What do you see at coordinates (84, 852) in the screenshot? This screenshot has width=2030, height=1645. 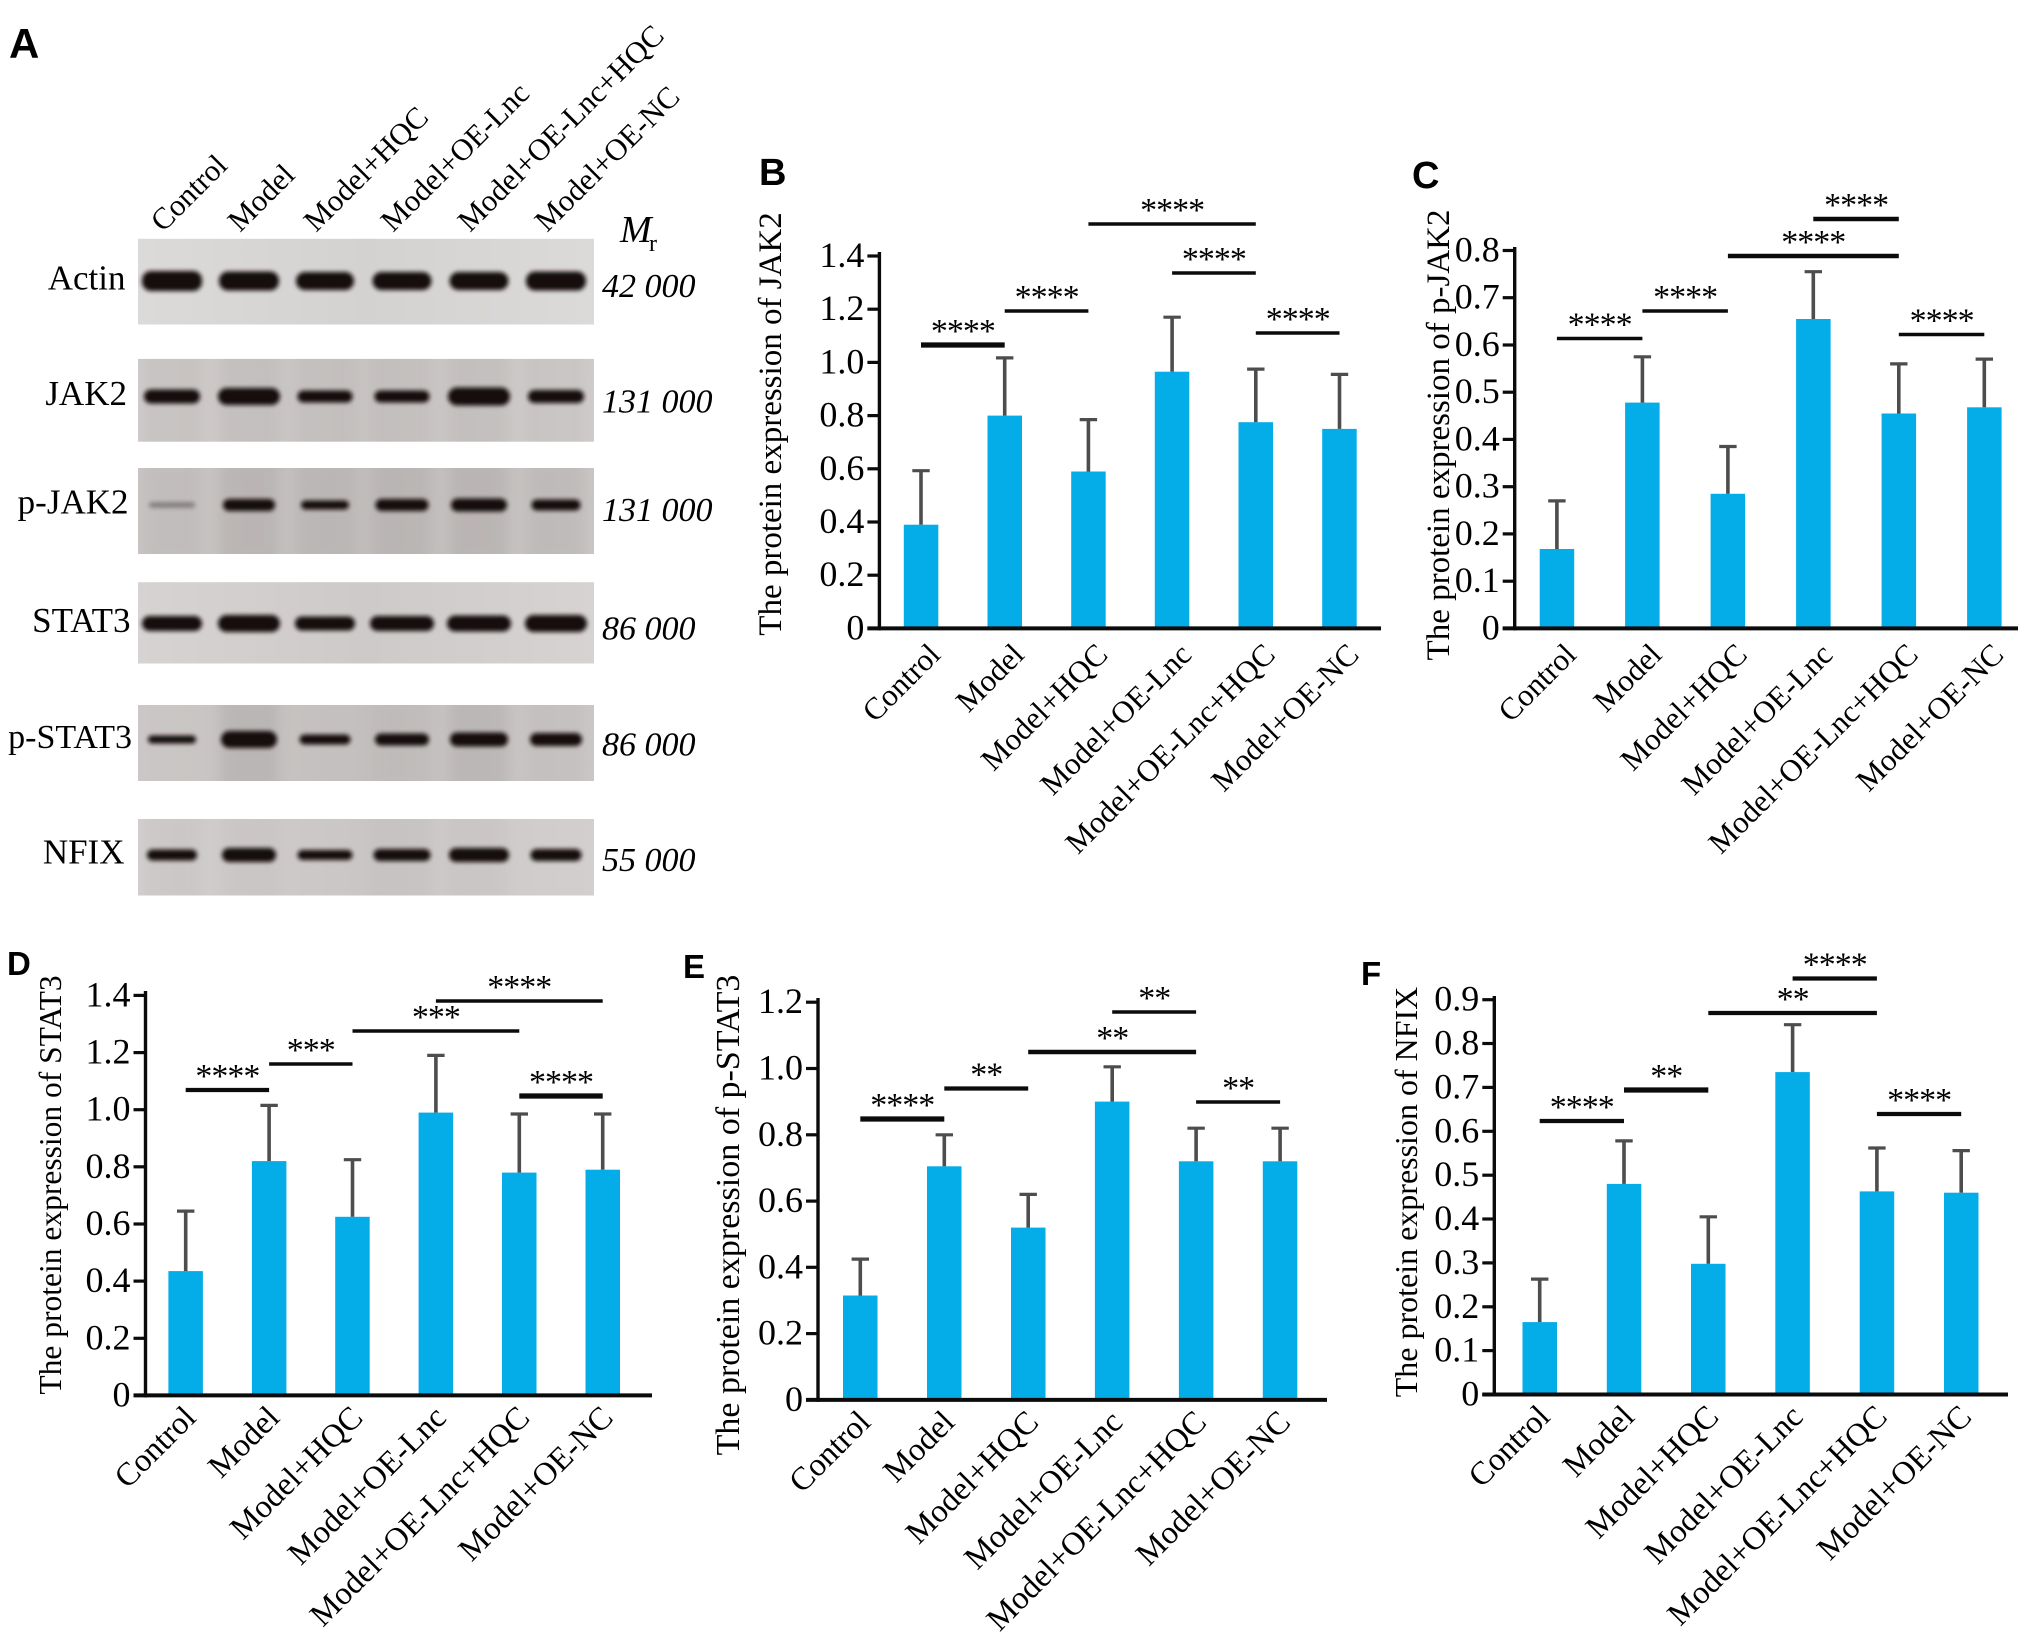 I see `svg-text: NFIX` at bounding box center [84, 852].